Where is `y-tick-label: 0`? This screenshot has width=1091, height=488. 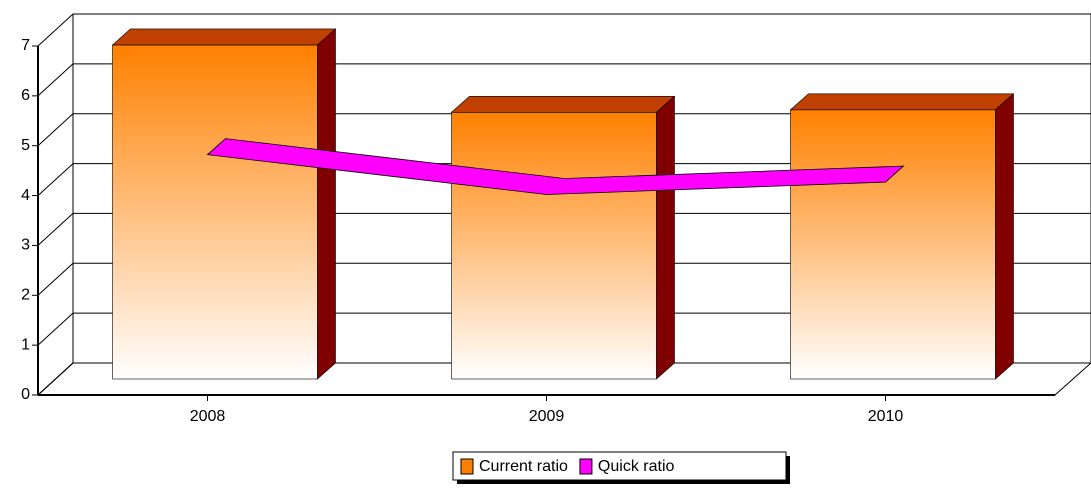
y-tick-label: 0 is located at coordinates (25, 394).